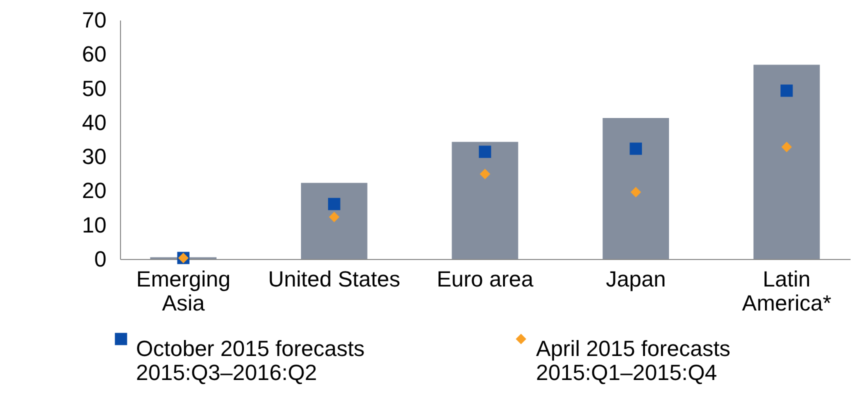 The width and height of the screenshot is (851, 405). I want to click on text: 2015:Q1–2015:Q4, so click(627, 372).